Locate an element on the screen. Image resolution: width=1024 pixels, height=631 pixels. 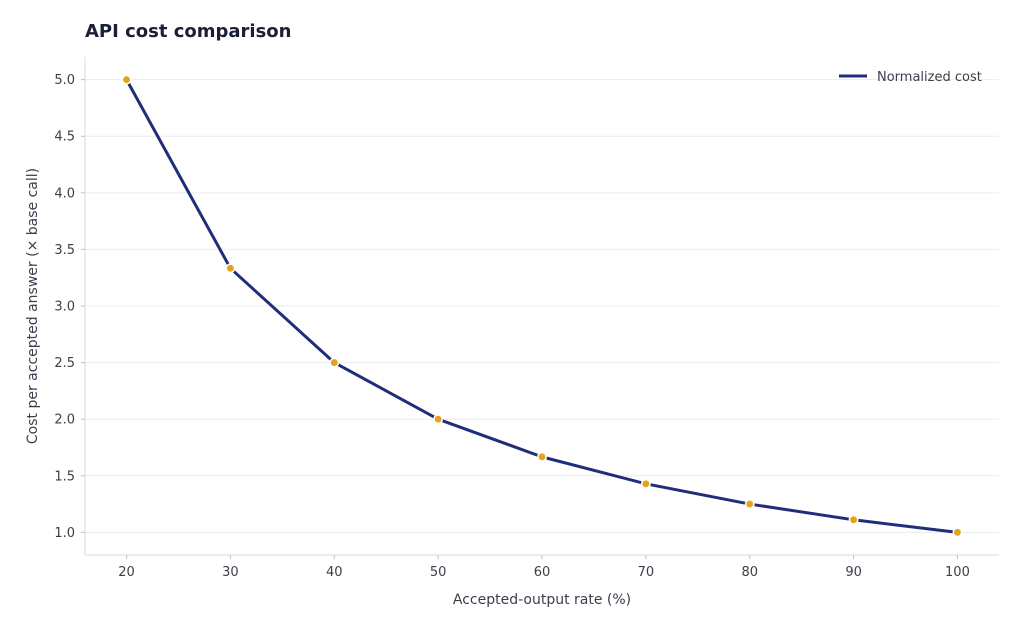
x-tick-label: 100 is located at coordinates (957, 572).